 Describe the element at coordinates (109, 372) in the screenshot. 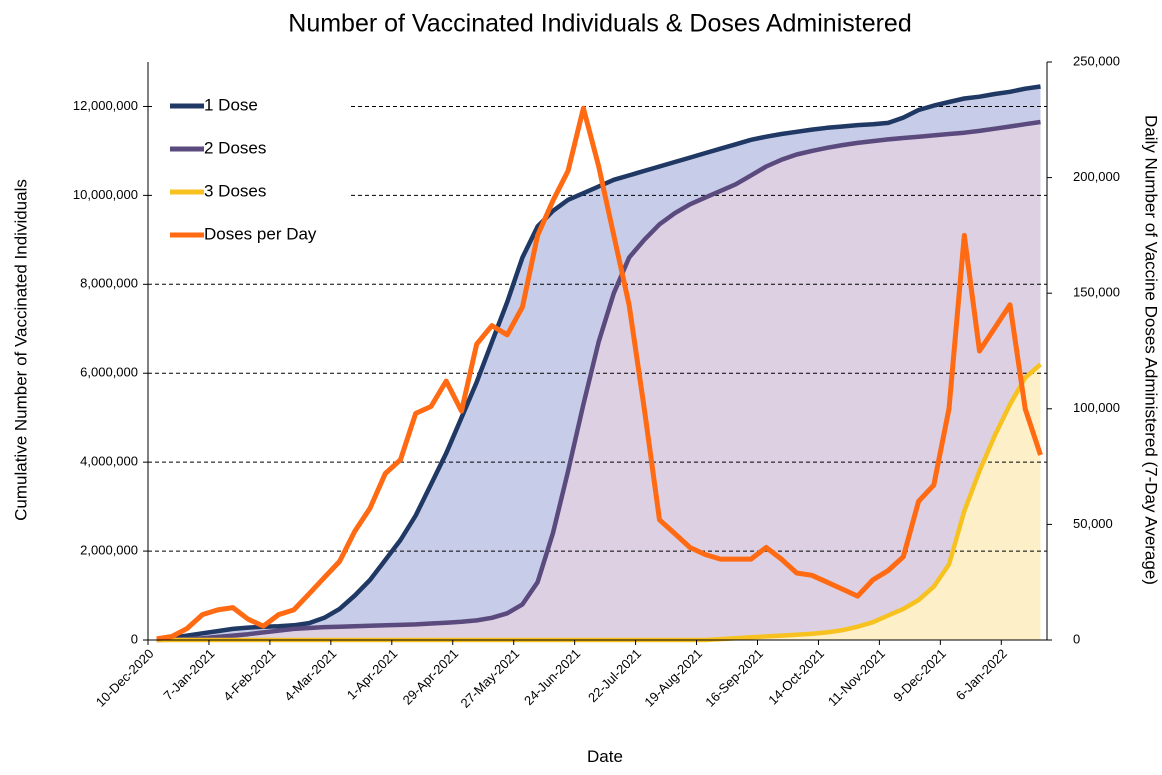

I see `y-tick-label: 6,000,000` at that location.